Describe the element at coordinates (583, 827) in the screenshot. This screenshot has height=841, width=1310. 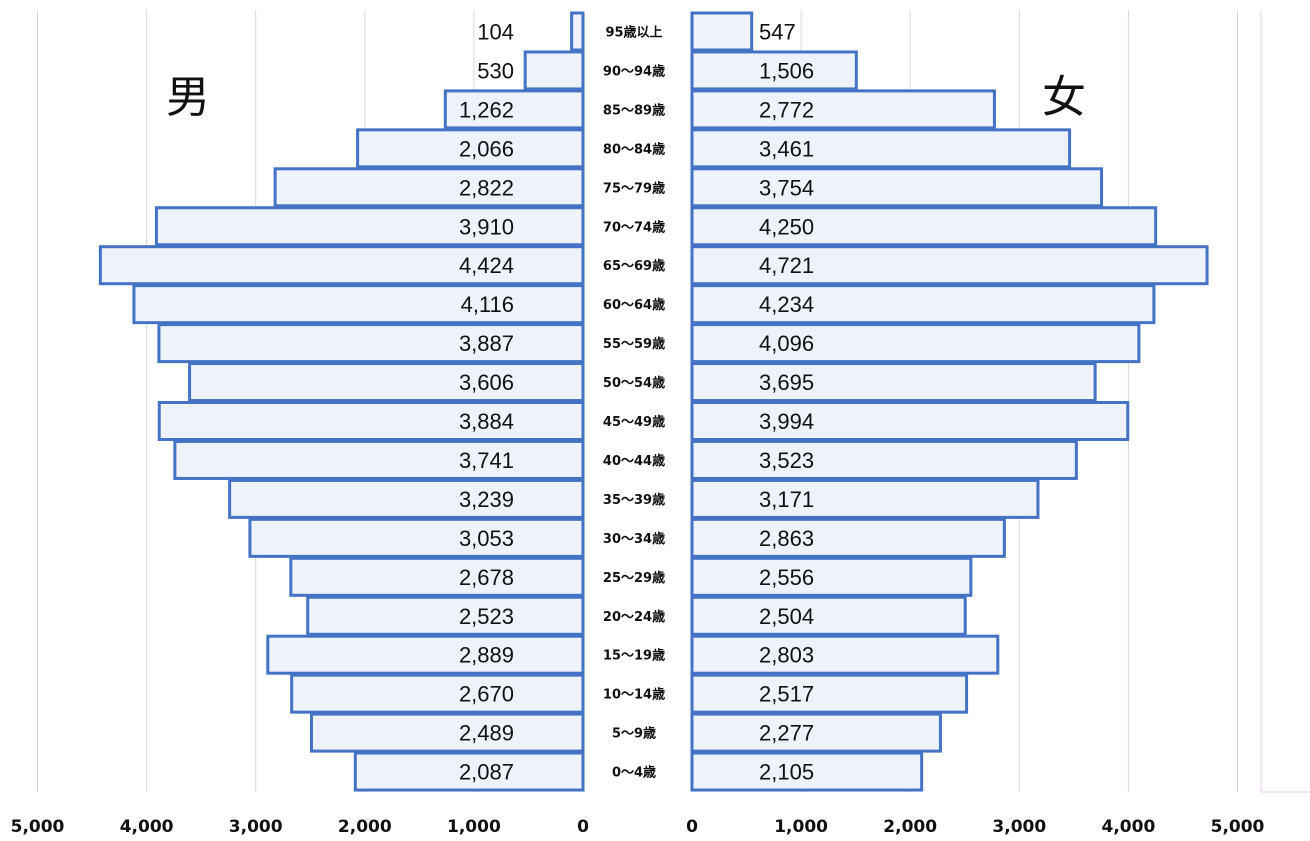
I see `tick-label-left: 0` at that location.